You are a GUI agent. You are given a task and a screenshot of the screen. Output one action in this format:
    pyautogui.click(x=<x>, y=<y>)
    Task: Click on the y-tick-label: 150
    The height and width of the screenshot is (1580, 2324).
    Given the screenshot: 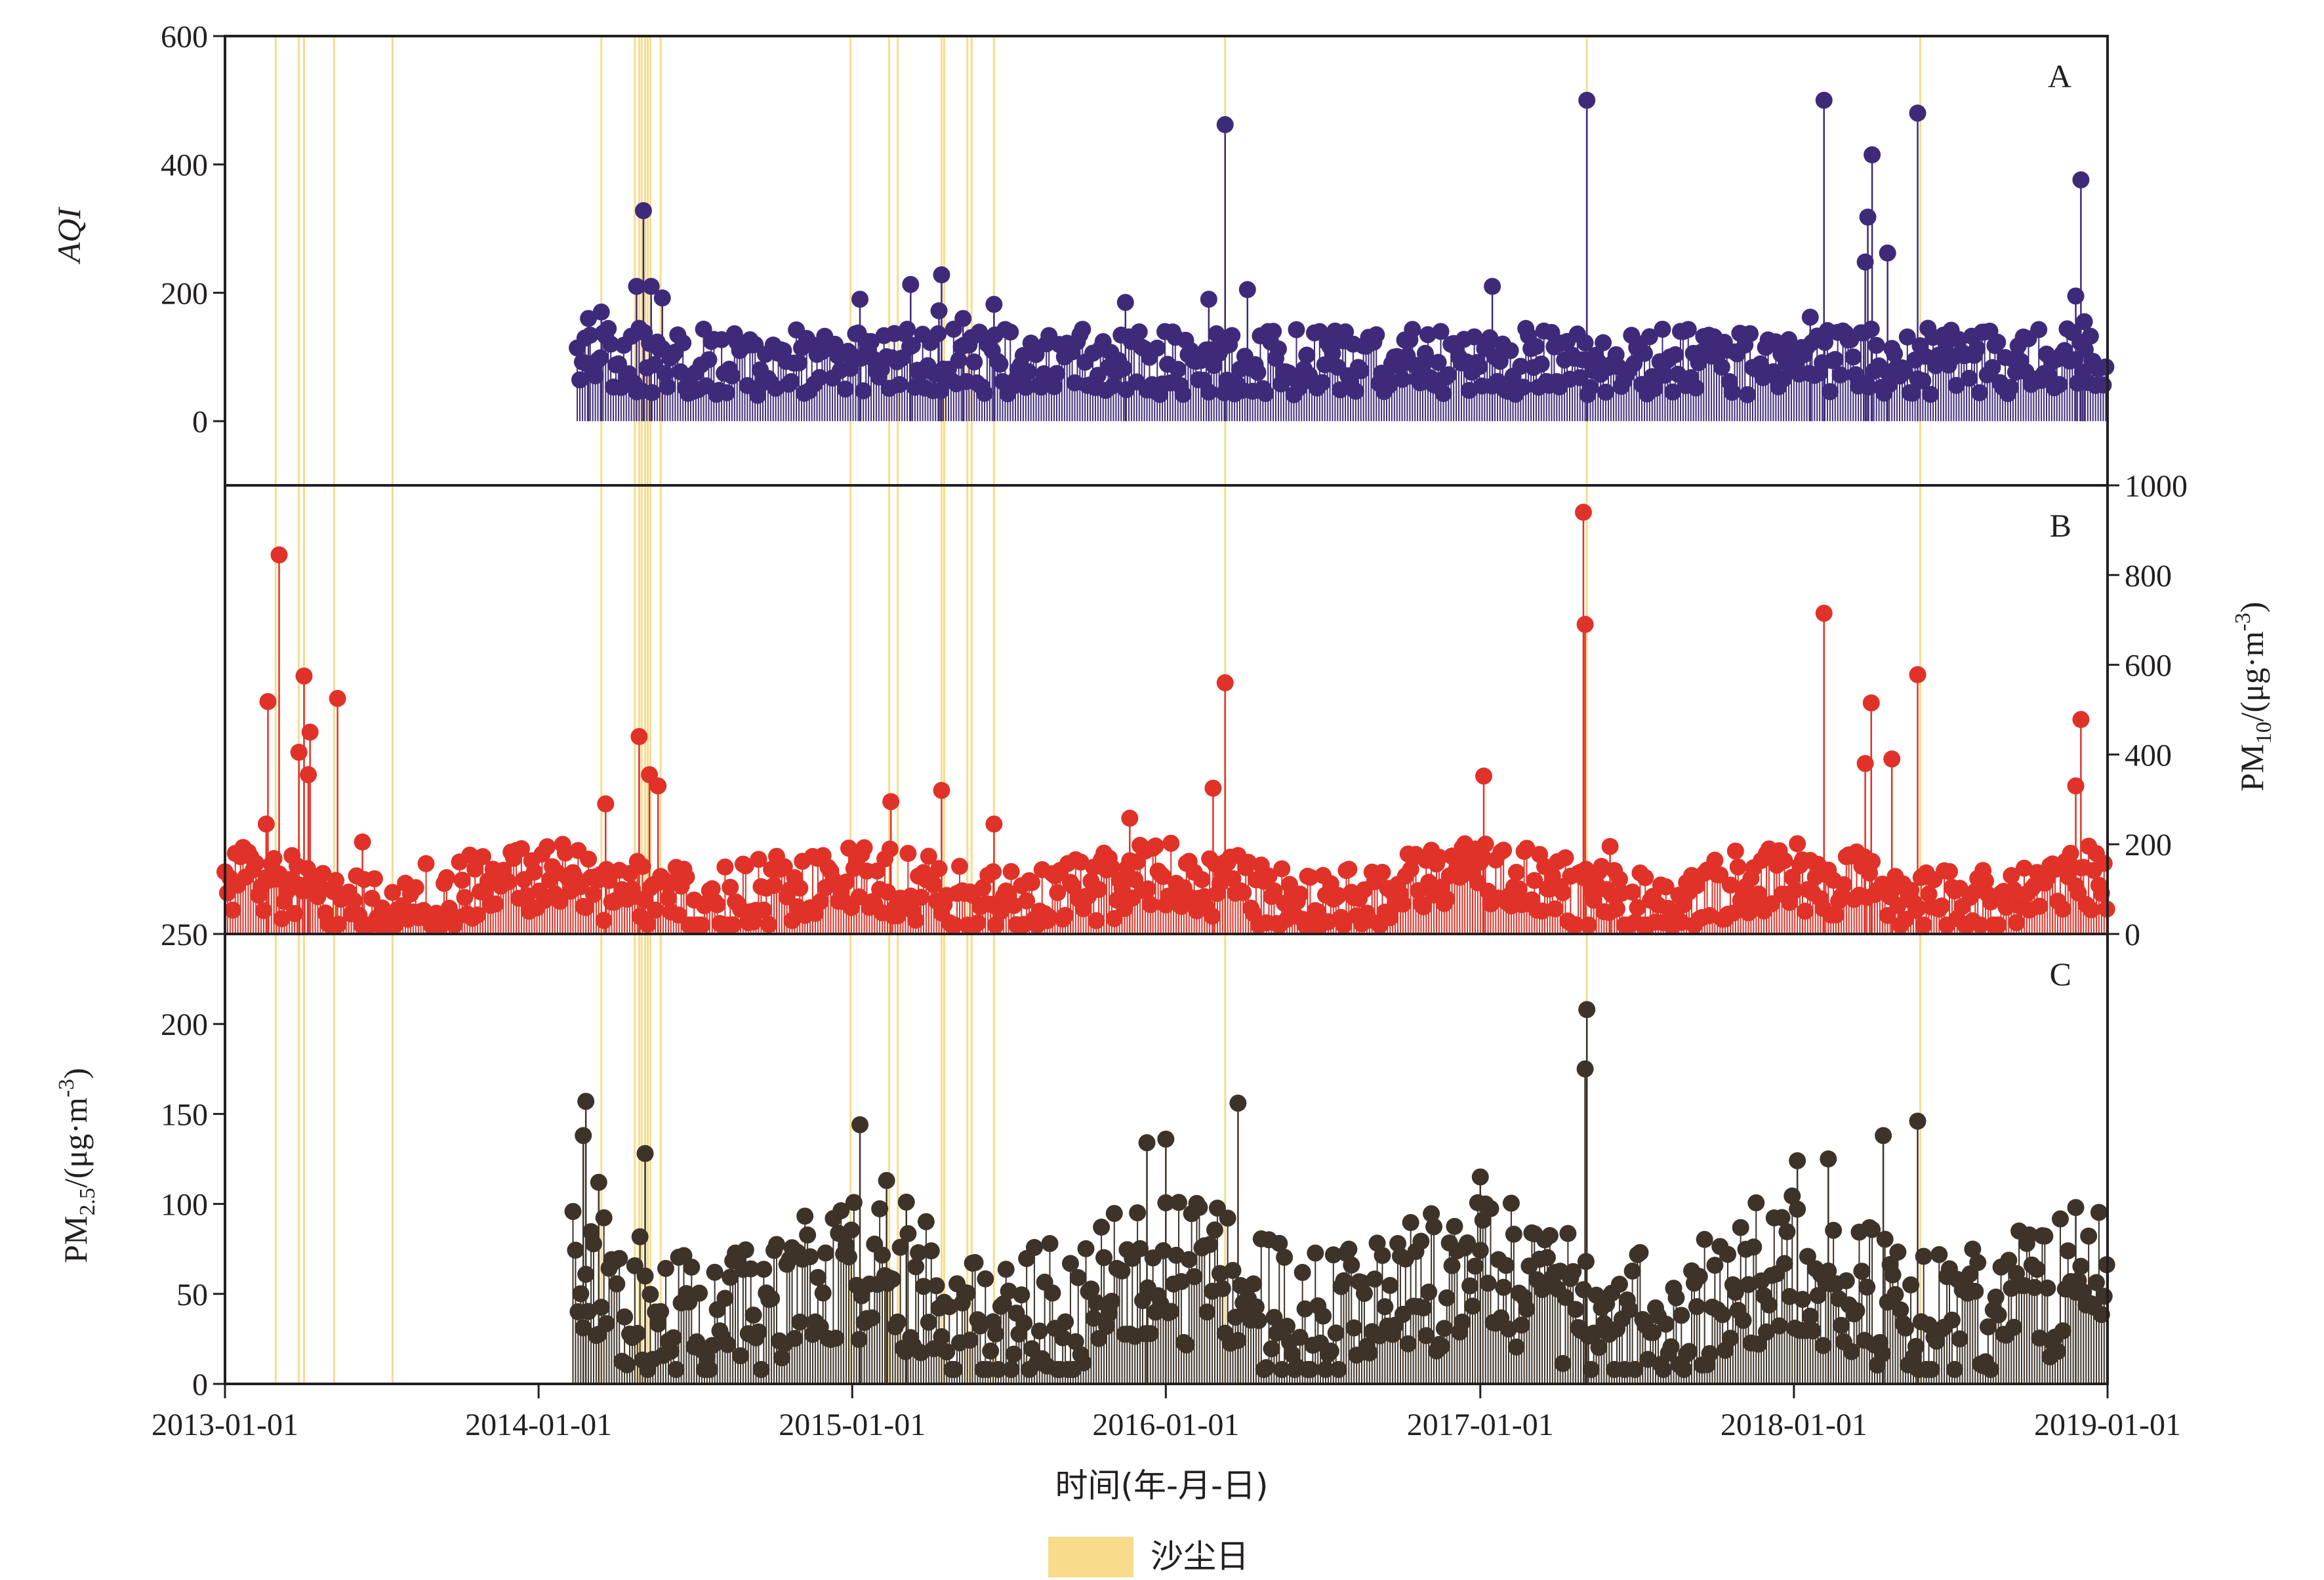 What is the action you would take?
    pyautogui.click(x=184, y=1114)
    